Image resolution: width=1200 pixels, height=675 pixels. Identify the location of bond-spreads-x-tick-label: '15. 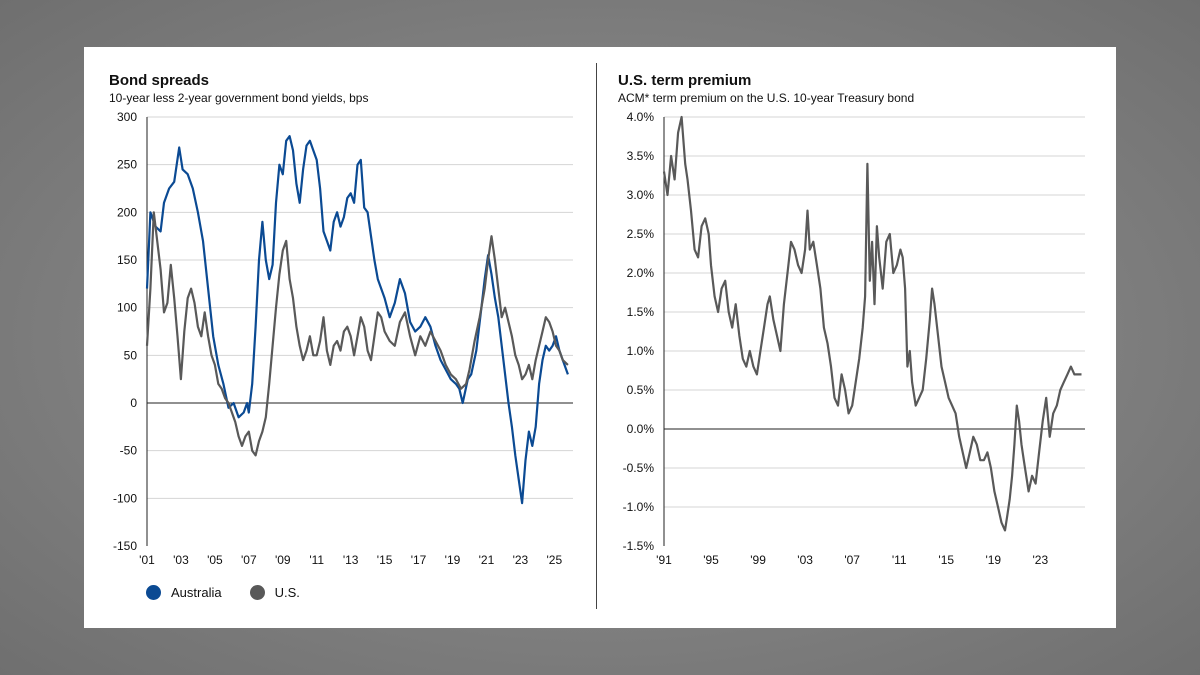
(385, 560).